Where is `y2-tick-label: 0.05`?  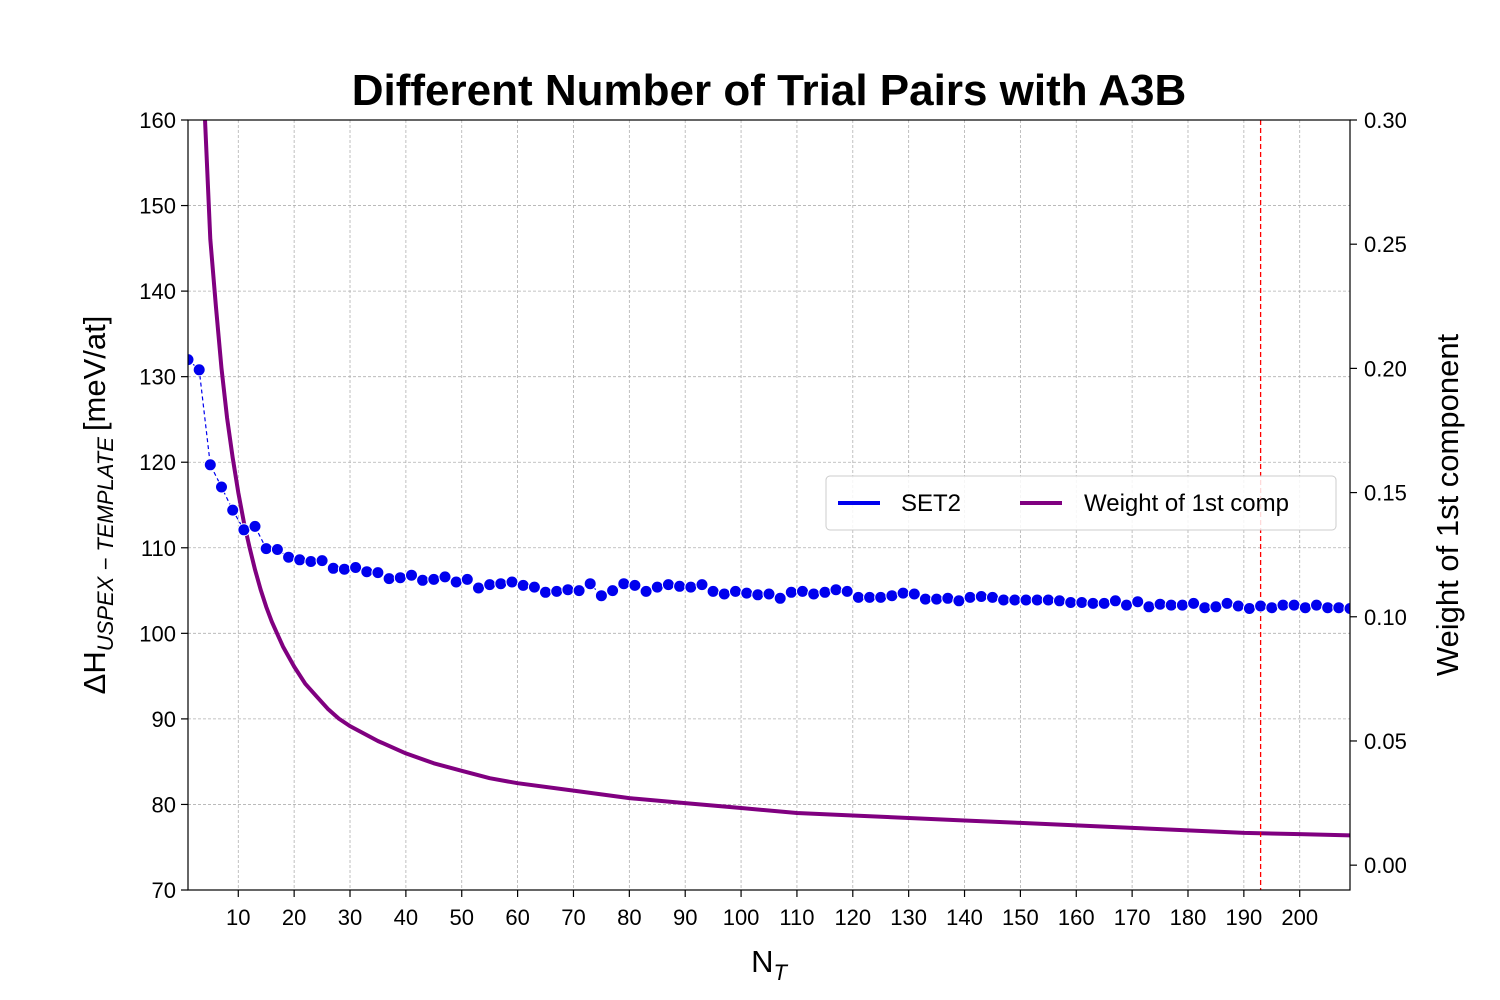 y2-tick-label: 0.05 is located at coordinates (1385, 741).